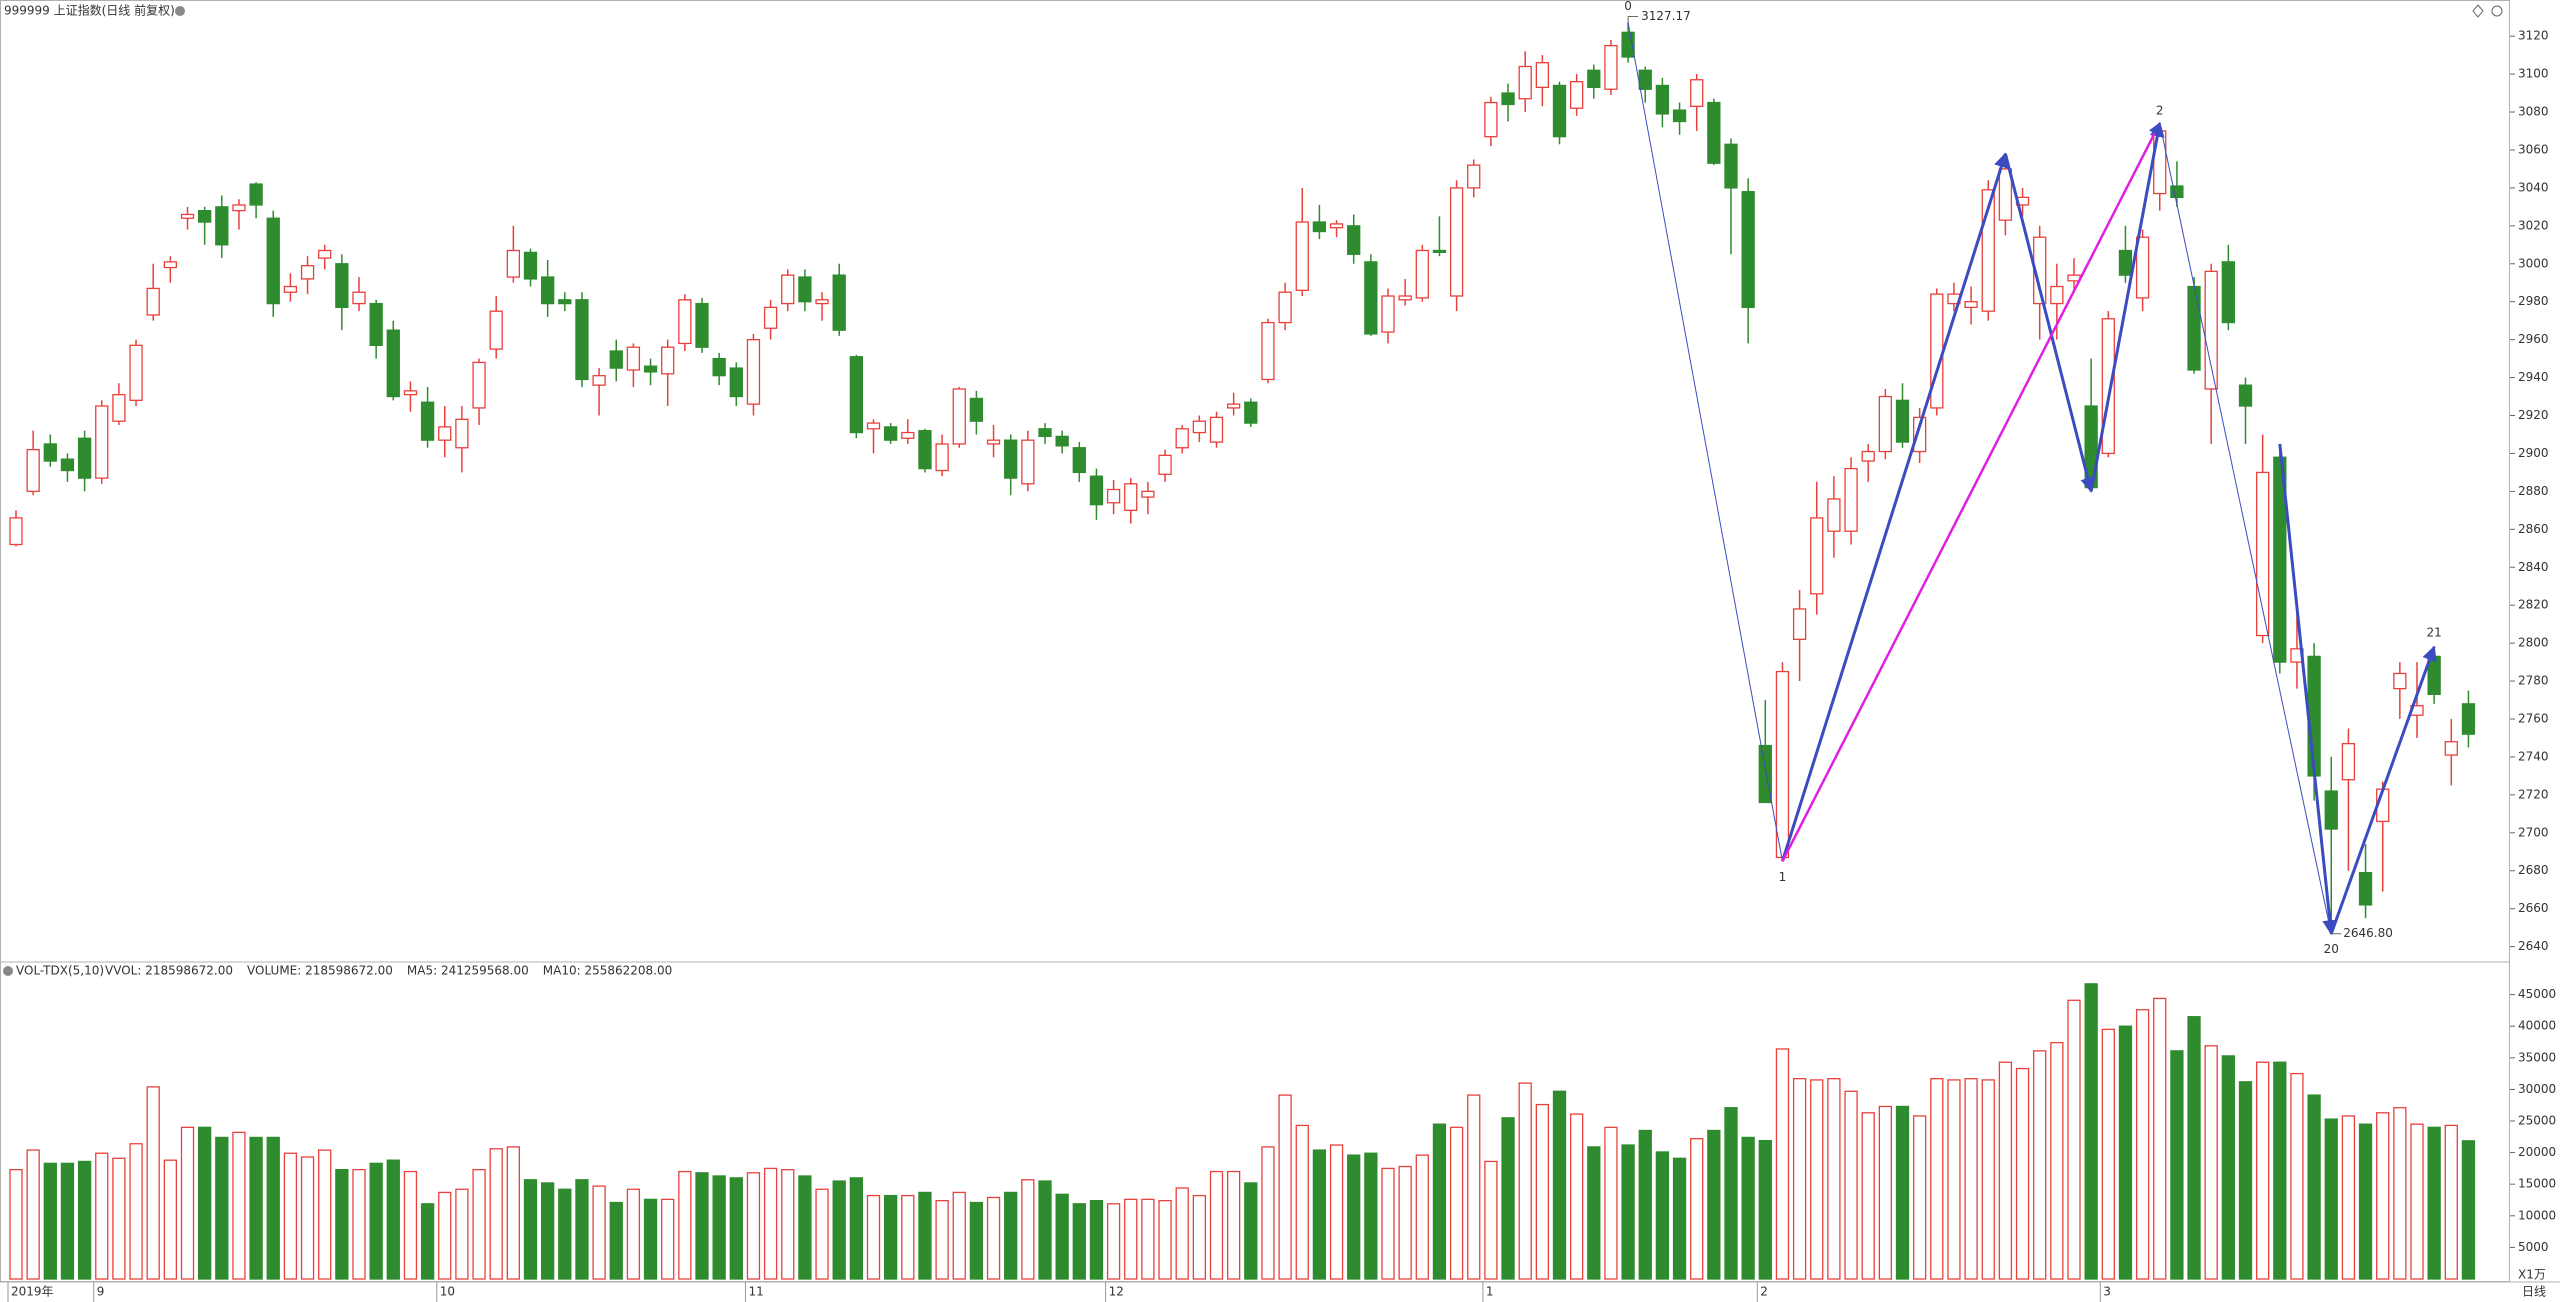 This screenshot has height=1302, width=2560. I want to click on volume-header-value: VVOL: 218598672.00, so click(169, 971).